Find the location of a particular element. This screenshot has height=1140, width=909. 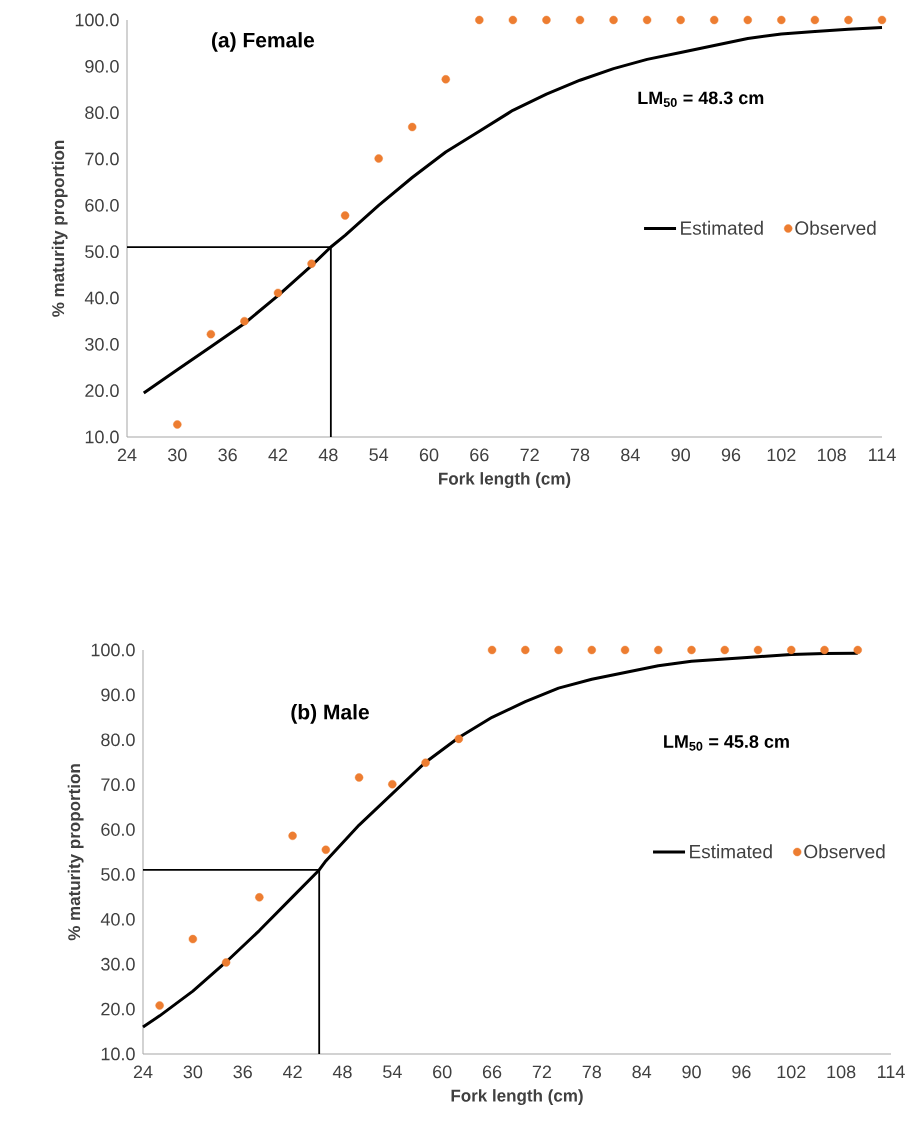

annotation: LM$_{50}$ = 48.3 cm is located at coordinates (701, 99).